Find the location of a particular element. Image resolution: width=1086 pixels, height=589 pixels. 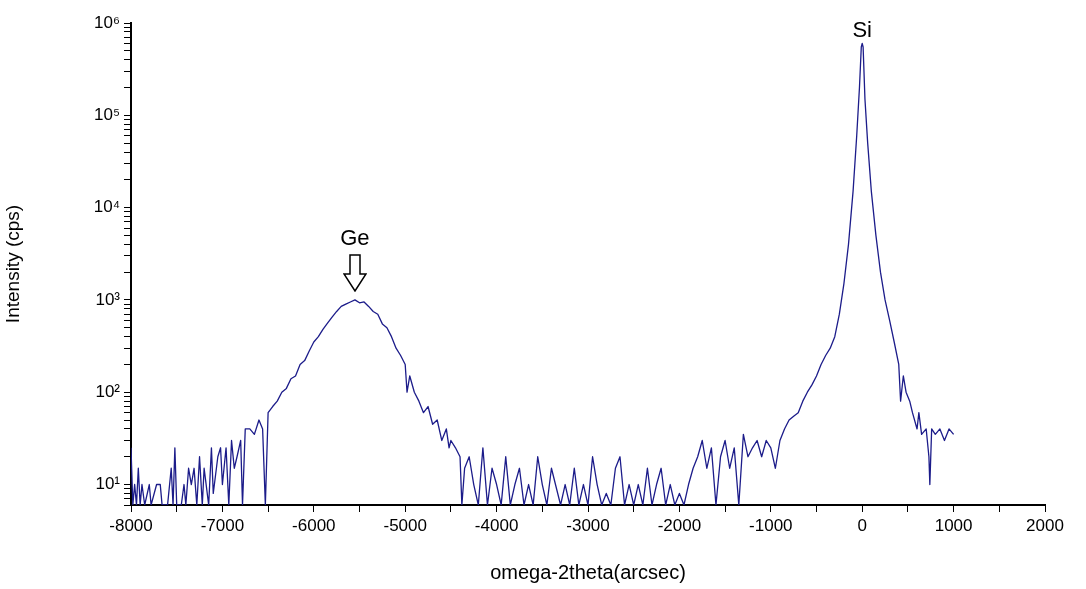

x-tick-label: -5000 is located at coordinates (405, 525).